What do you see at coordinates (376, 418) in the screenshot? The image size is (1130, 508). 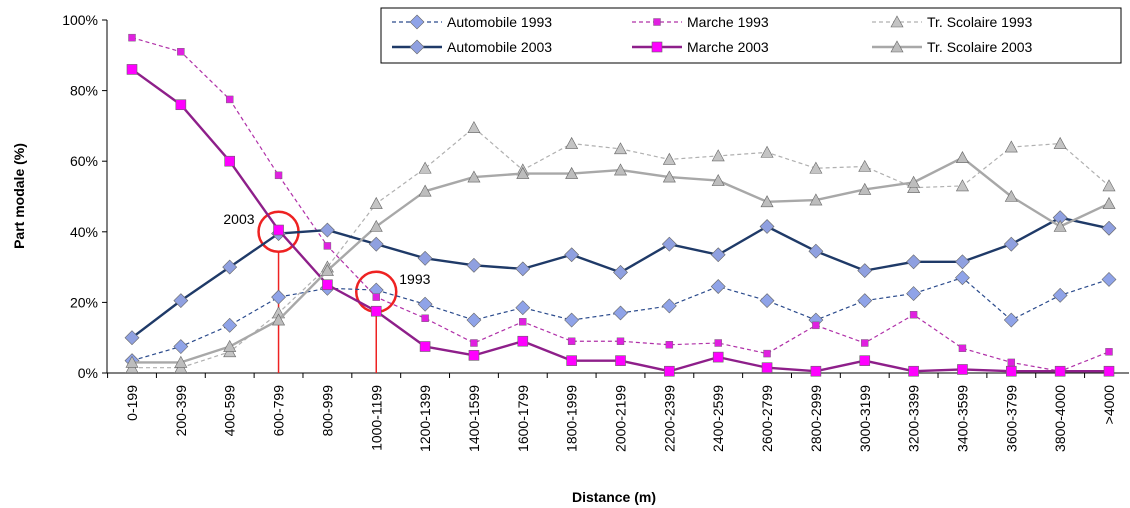 I see `x-tick-label: 1000-1199` at bounding box center [376, 418].